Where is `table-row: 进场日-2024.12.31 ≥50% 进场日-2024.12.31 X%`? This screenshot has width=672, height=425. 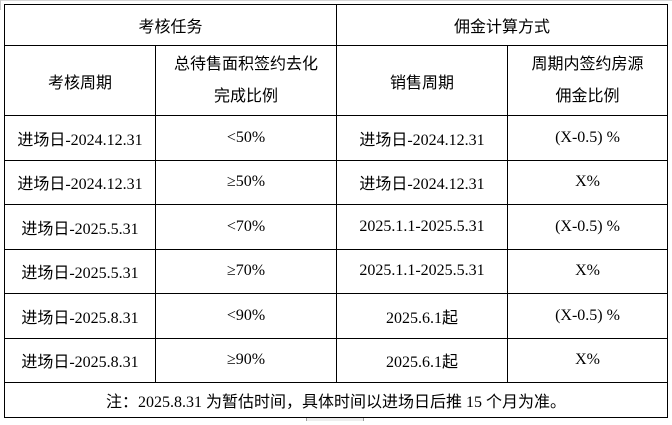 table-row: 进场日-2024.12.31 ≥50% 进场日-2024.12.31 X% is located at coordinates (336, 182).